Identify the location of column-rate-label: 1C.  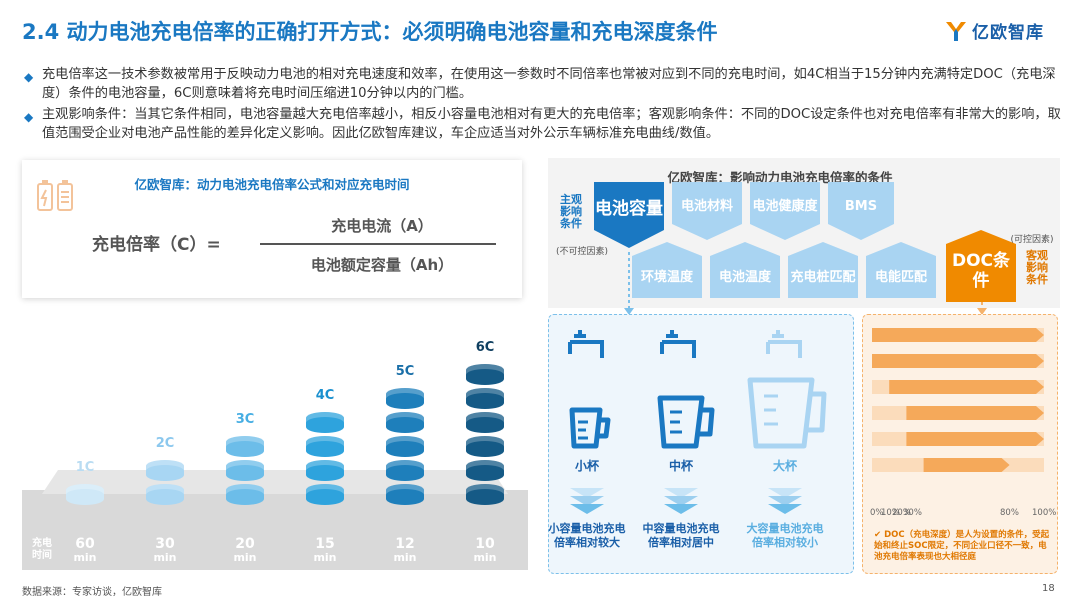
(85, 467).